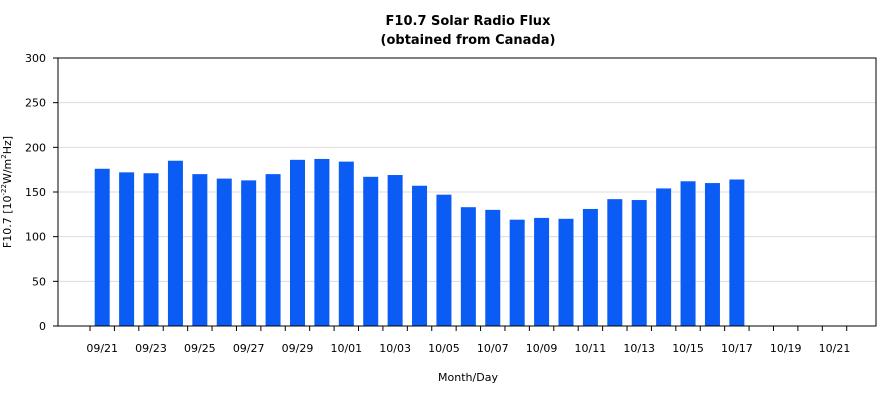  Describe the element at coordinates (786, 348) in the screenshot. I see `x-tick-label: 10/19` at that location.